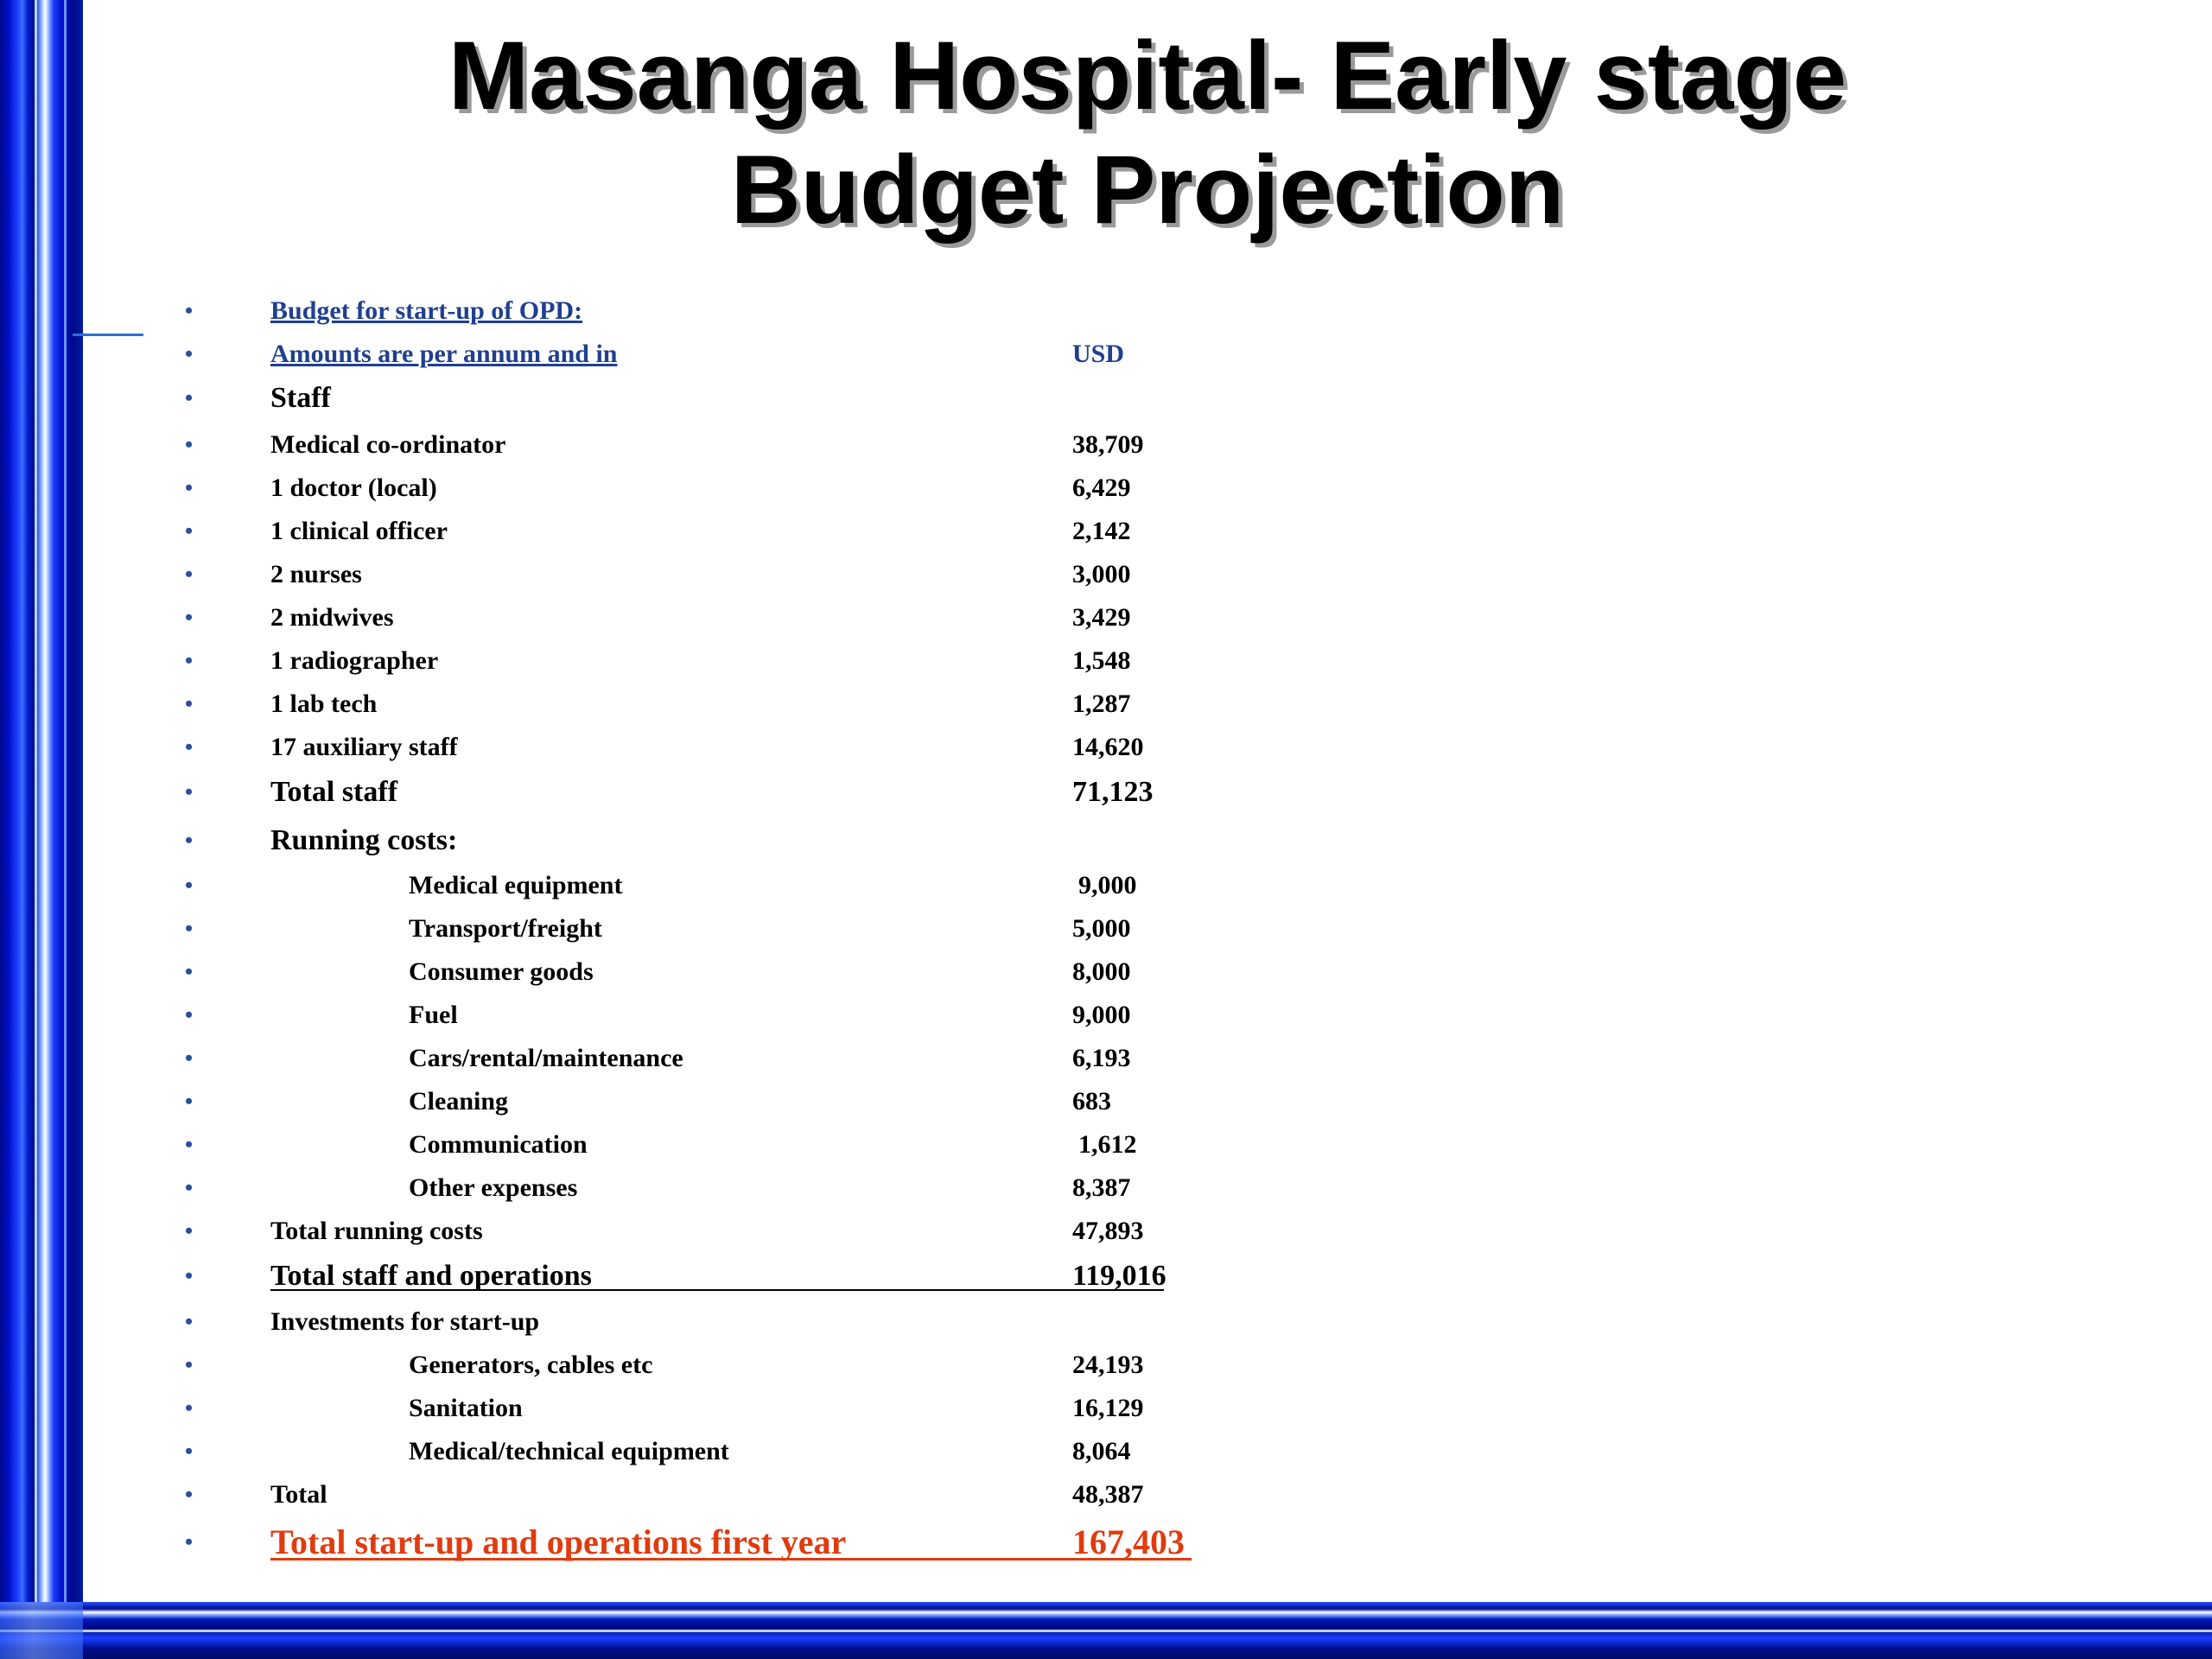 The image size is (2212, 1659). I want to click on running-cost-row: • Other expenses 8,387, so click(648, 1188).